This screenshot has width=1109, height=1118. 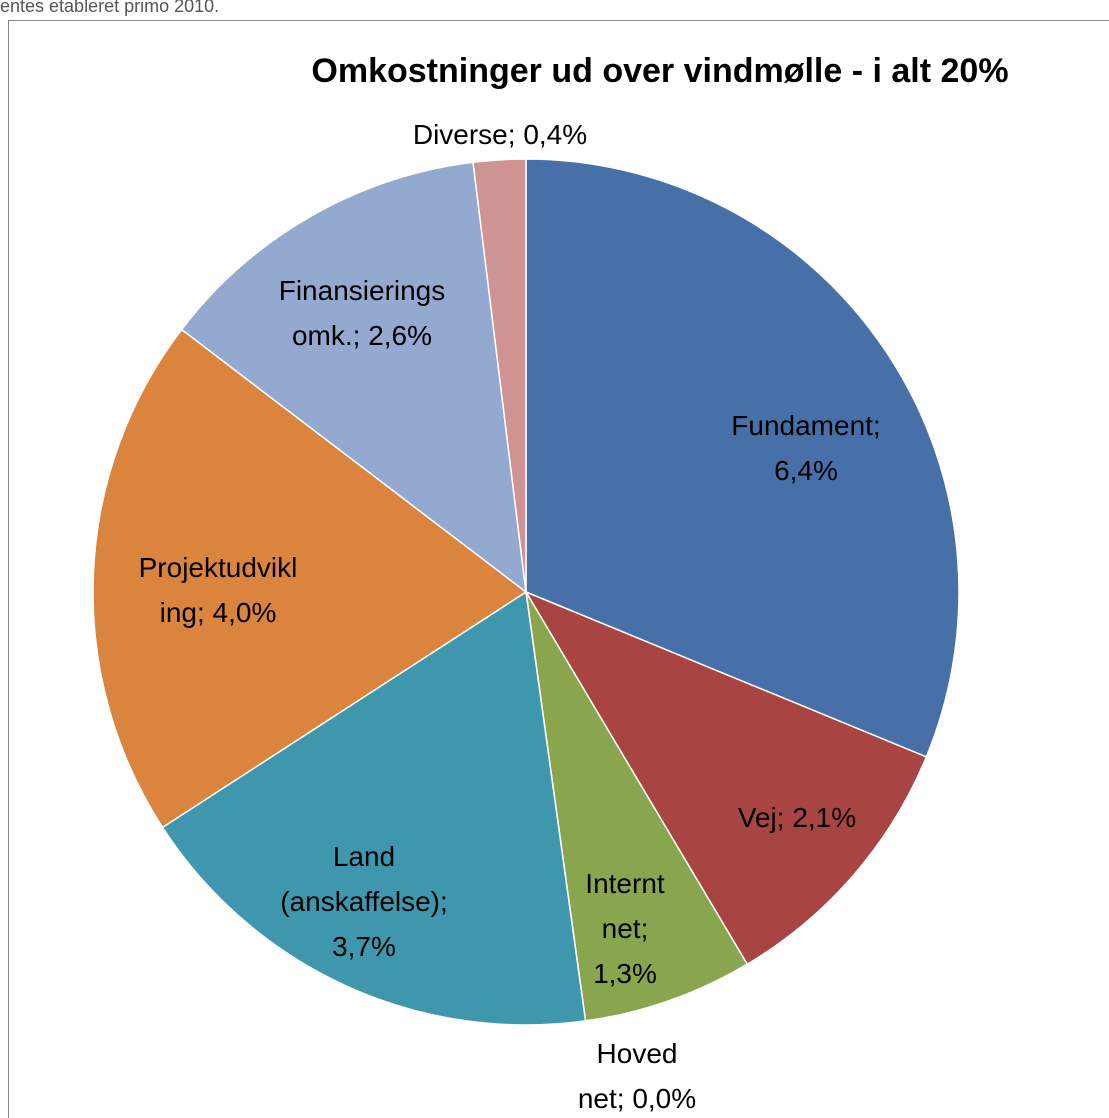 I want to click on data-label-line: omk.; 2,6%, so click(x=362, y=335).